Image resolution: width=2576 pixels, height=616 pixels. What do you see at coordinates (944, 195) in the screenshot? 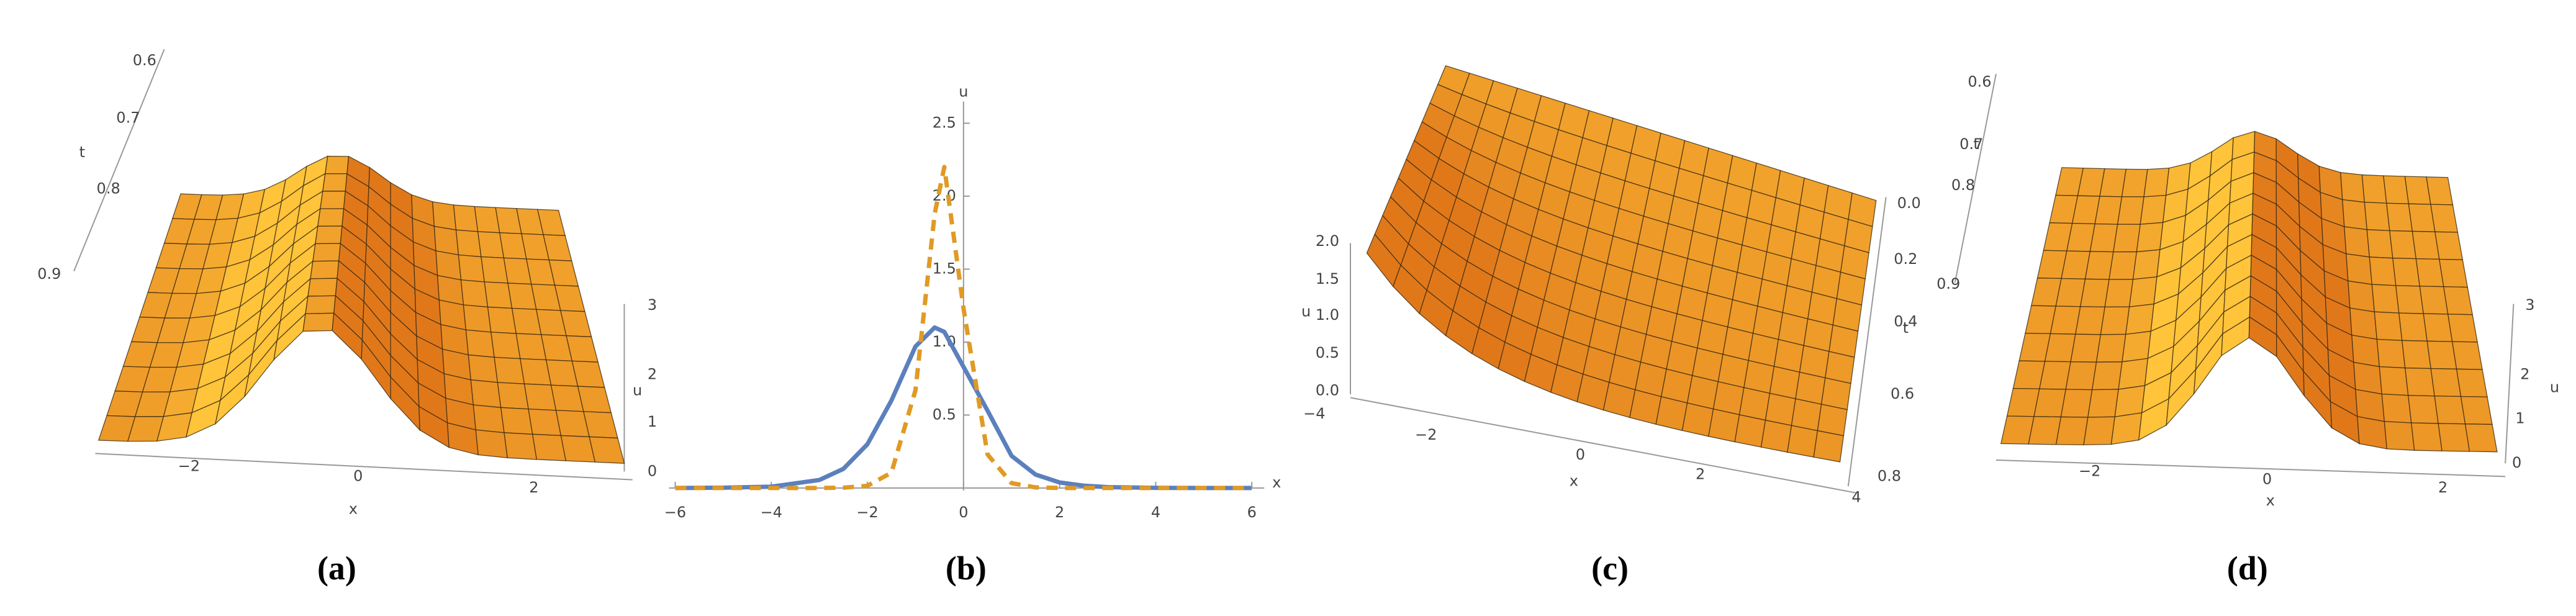
I see `y-tick-label: 2.0` at bounding box center [944, 195].